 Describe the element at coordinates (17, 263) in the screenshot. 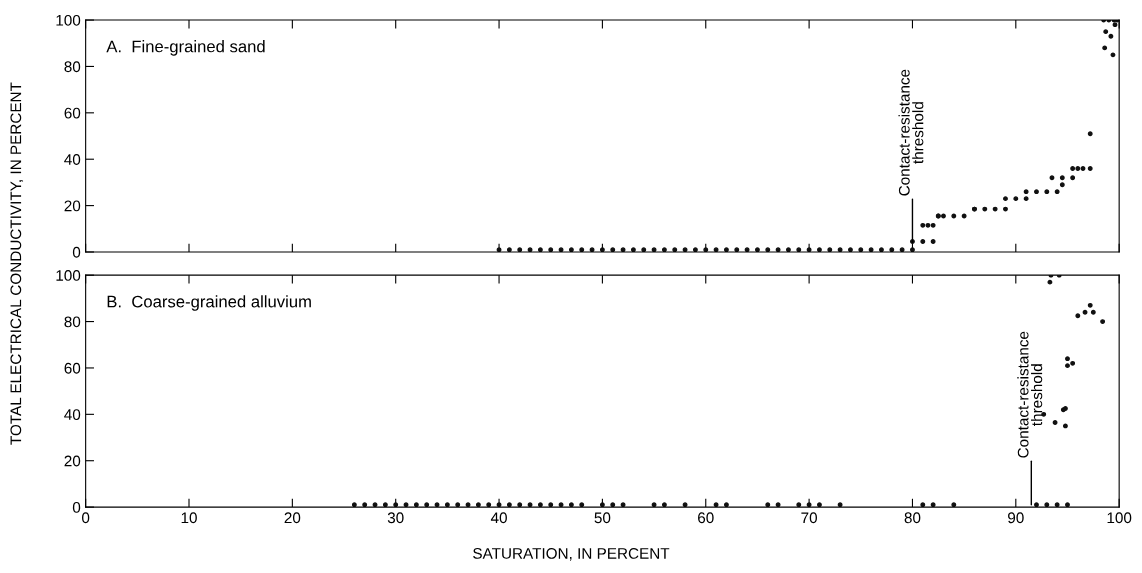

I see `y-axis-title: TOTAL ELECTRICAL CONDUCTIVITY, IN PERCENT` at that location.